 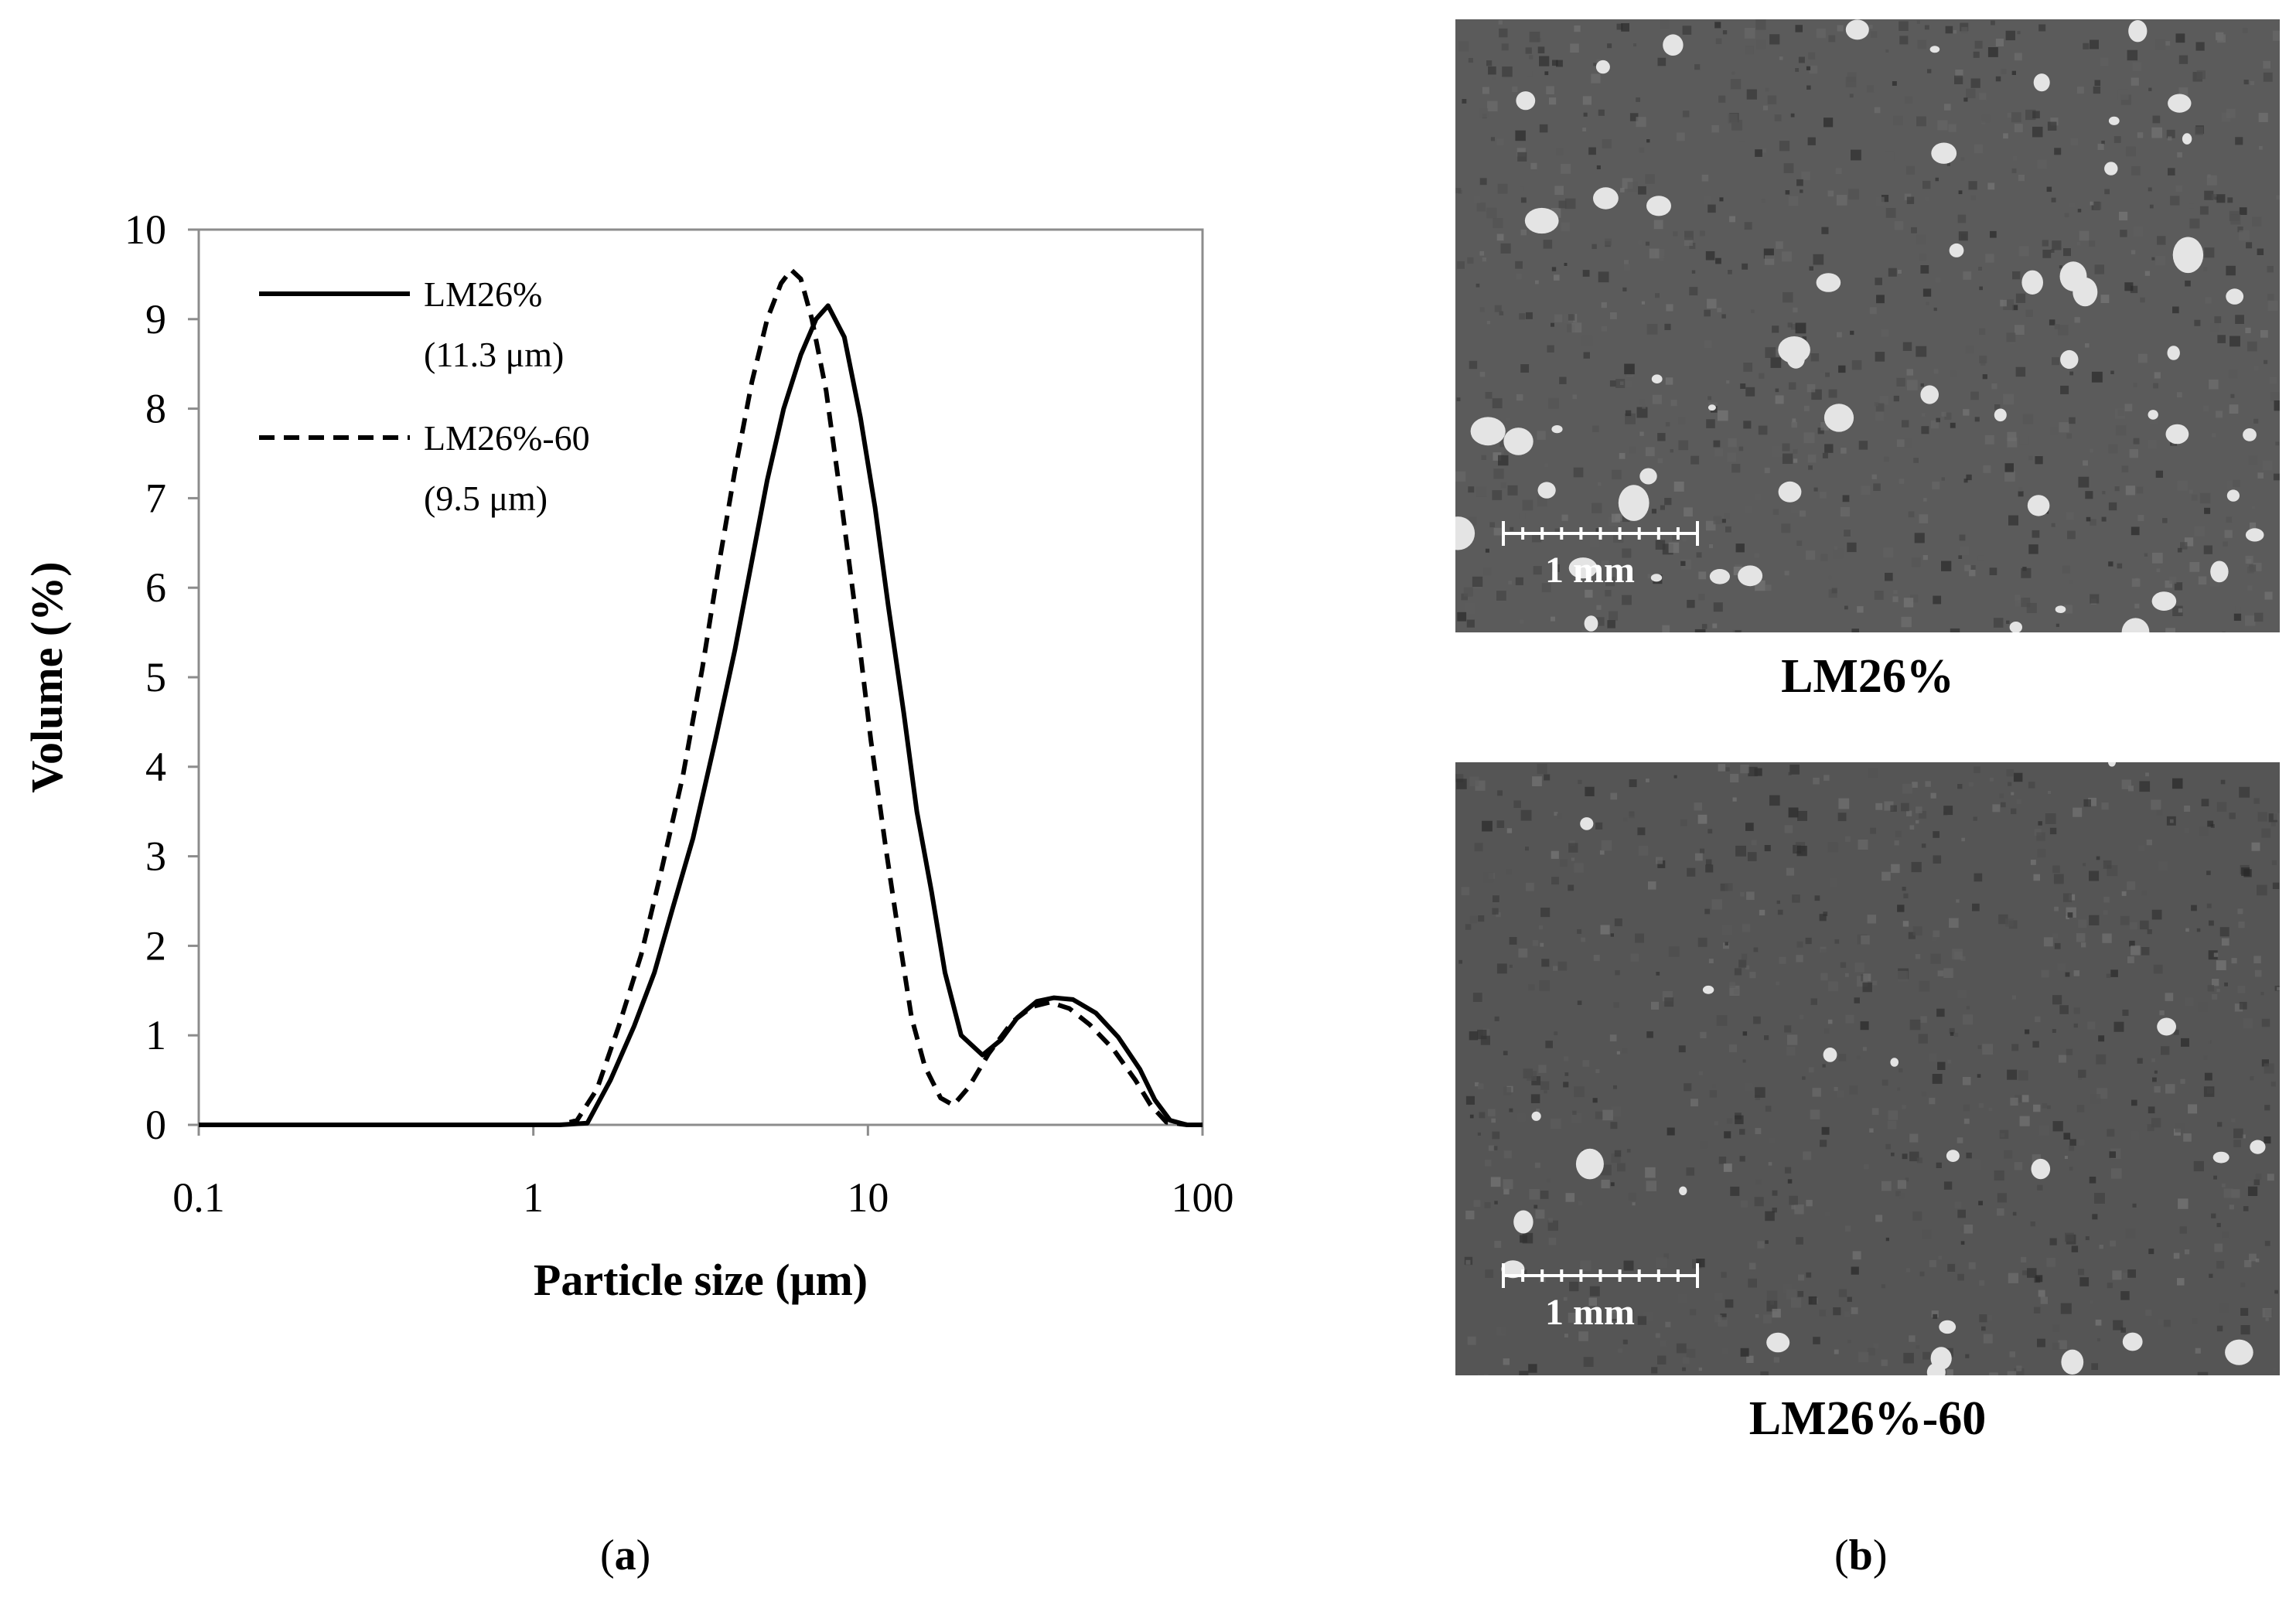 I want to click on scale-label-lm26: 1 mm, so click(x=1590, y=570).